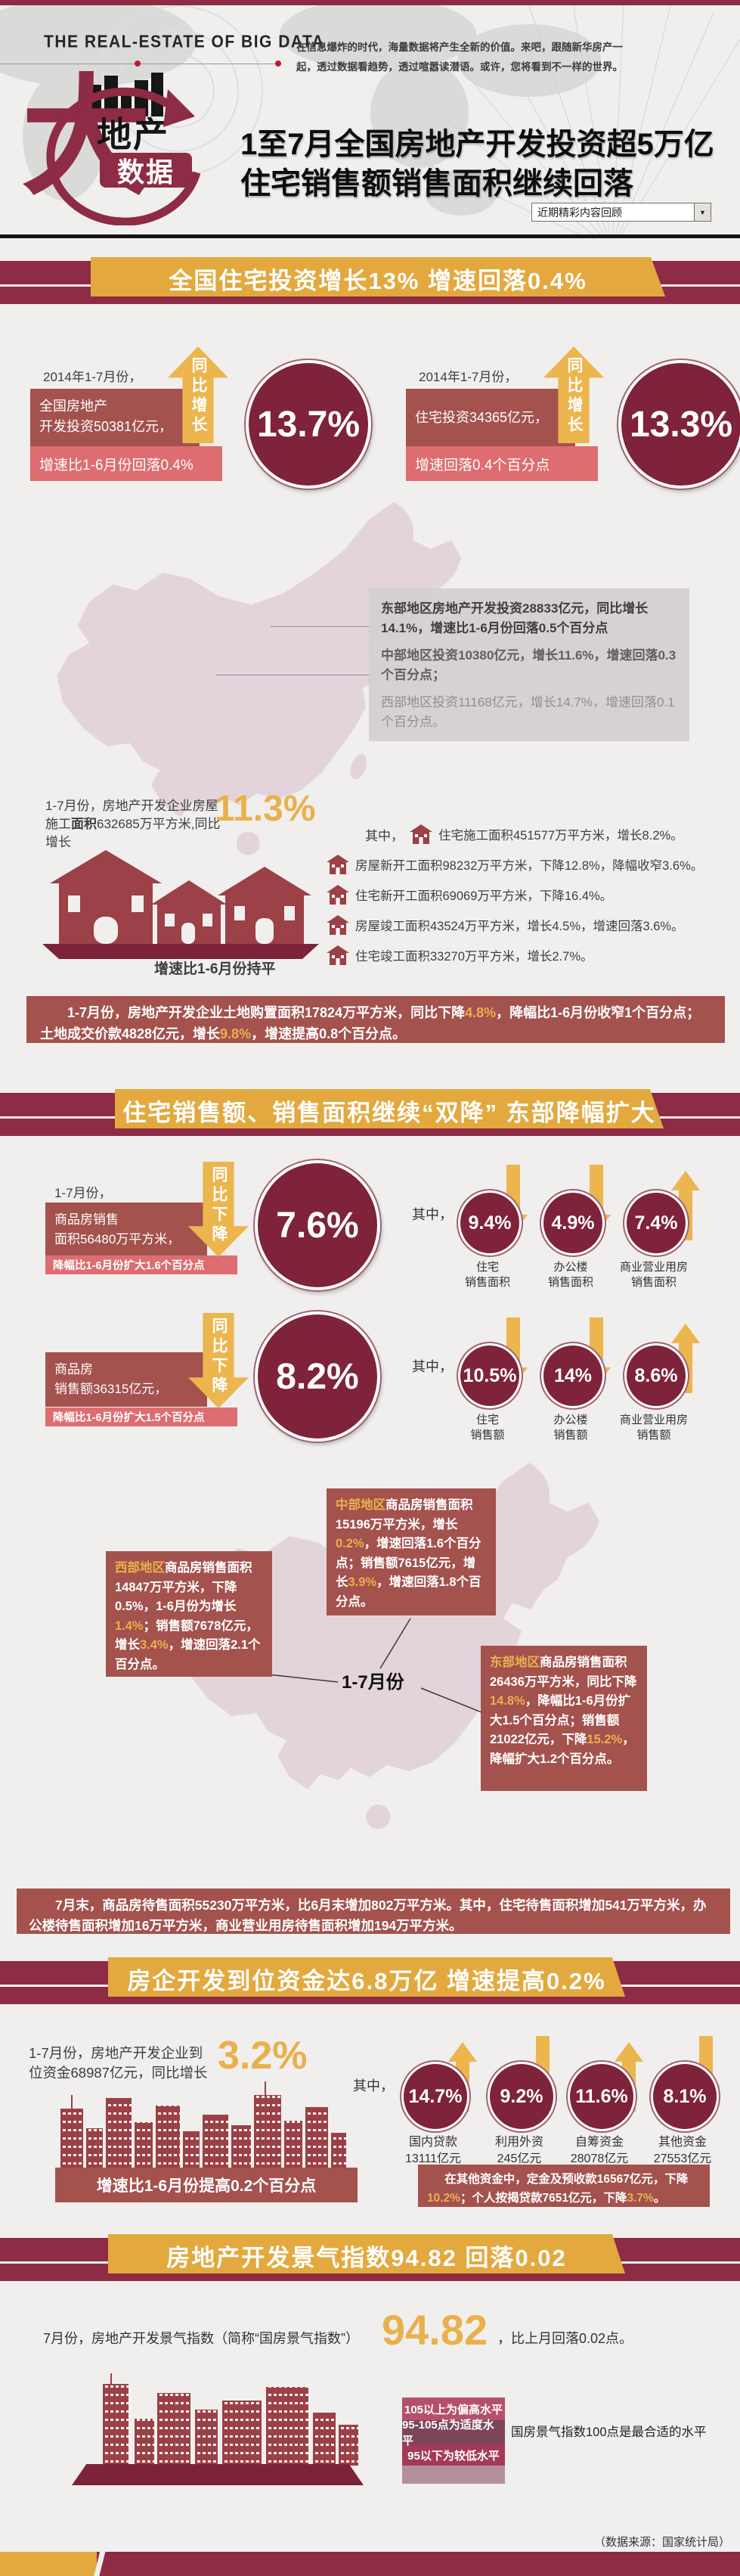  I want to click on page-title-line1: 1至7月全国房地产开发投资超5万亿, so click(477, 144).